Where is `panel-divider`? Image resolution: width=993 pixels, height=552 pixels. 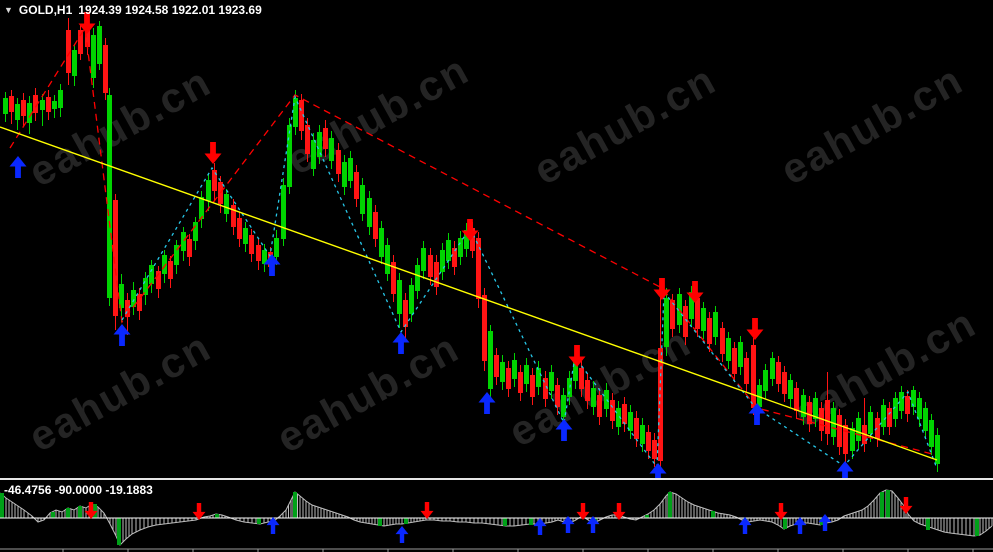 panel-divider is located at coordinates (496, 479).